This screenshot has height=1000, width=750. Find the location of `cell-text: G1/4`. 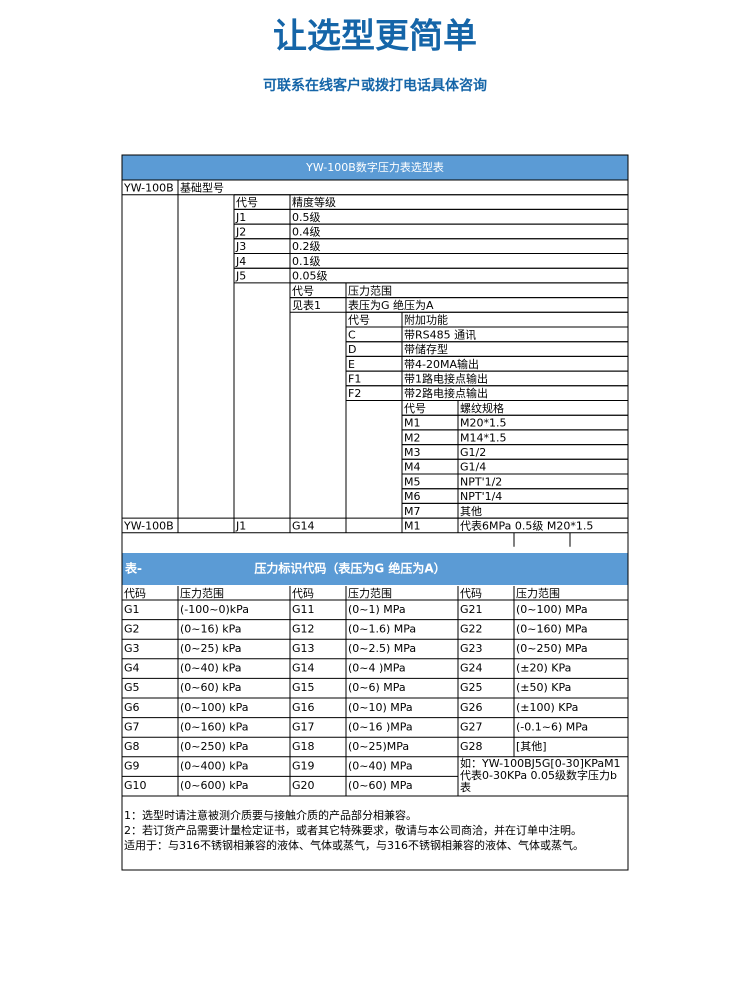

cell-text: G1/4 is located at coordinates (473, 467).